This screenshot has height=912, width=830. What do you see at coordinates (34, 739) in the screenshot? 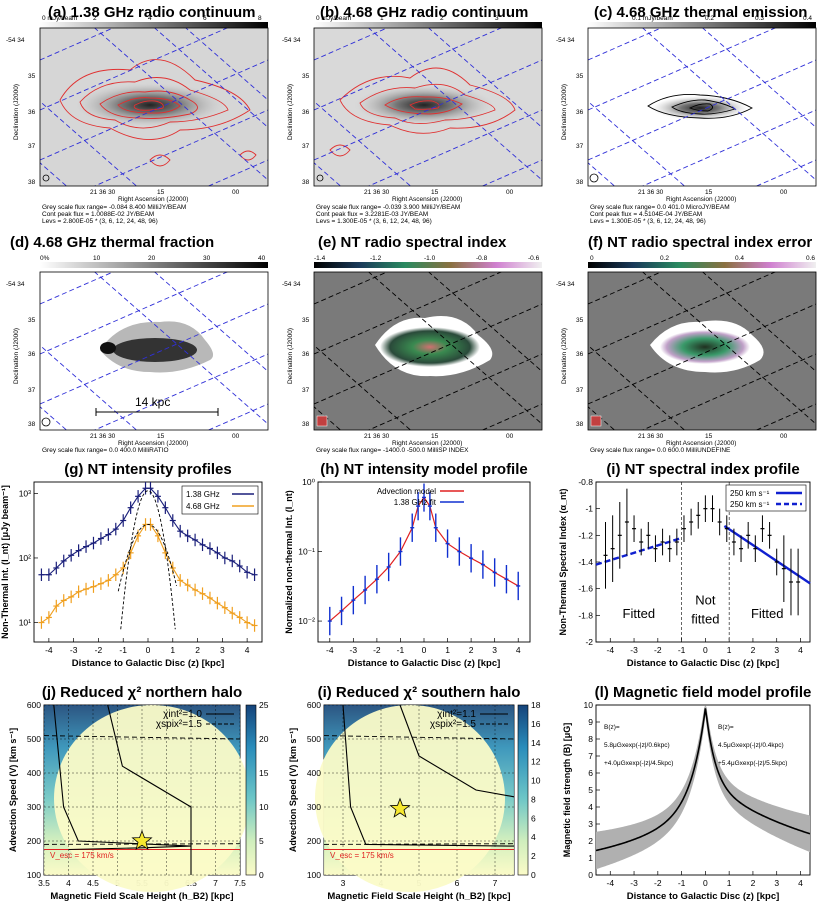
I see `y-tick-label: 500` at bounding box center [34, 739].